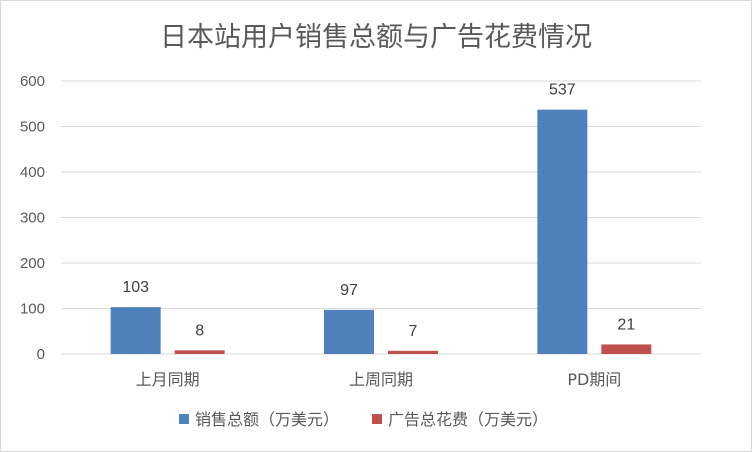 This screenshot has height=452, width=752. Describe the element at coordinates (349, 290) in the screenshot. I see `data-label: 97` at that location.